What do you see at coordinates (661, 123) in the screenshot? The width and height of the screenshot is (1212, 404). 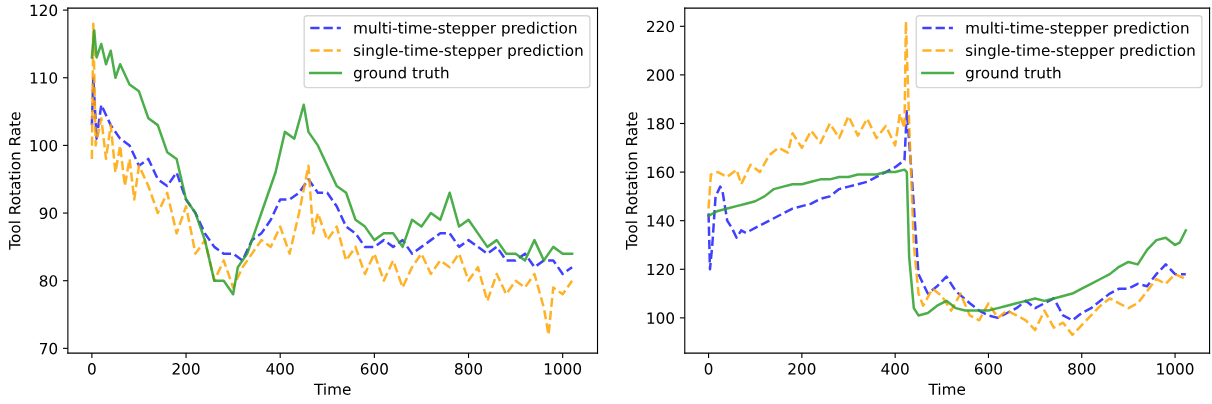 I see `y-tick-label: 180` at bounding box center [661, 123].